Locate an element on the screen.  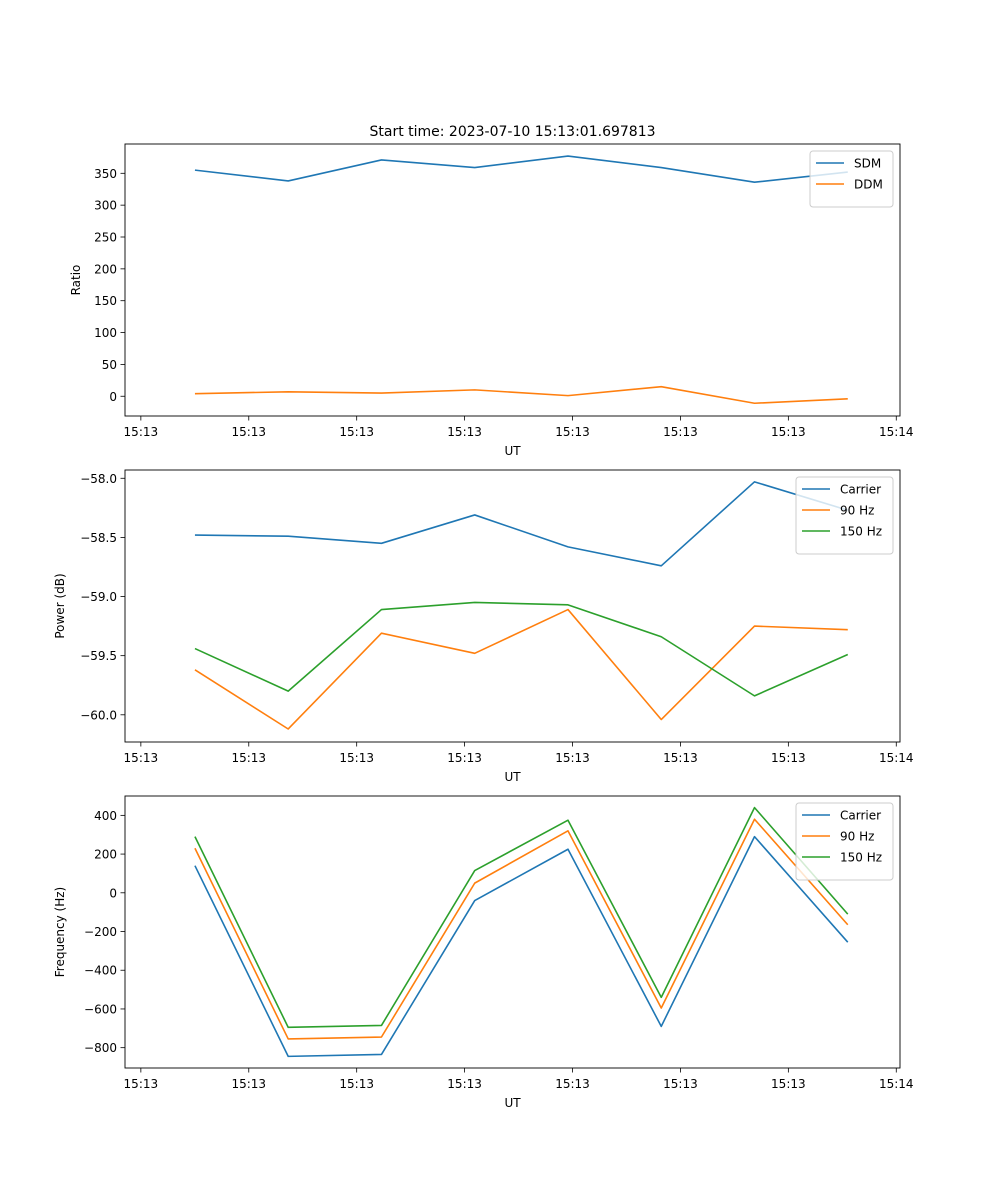
legend: SDM DDM is located at coordinates (851, 179).